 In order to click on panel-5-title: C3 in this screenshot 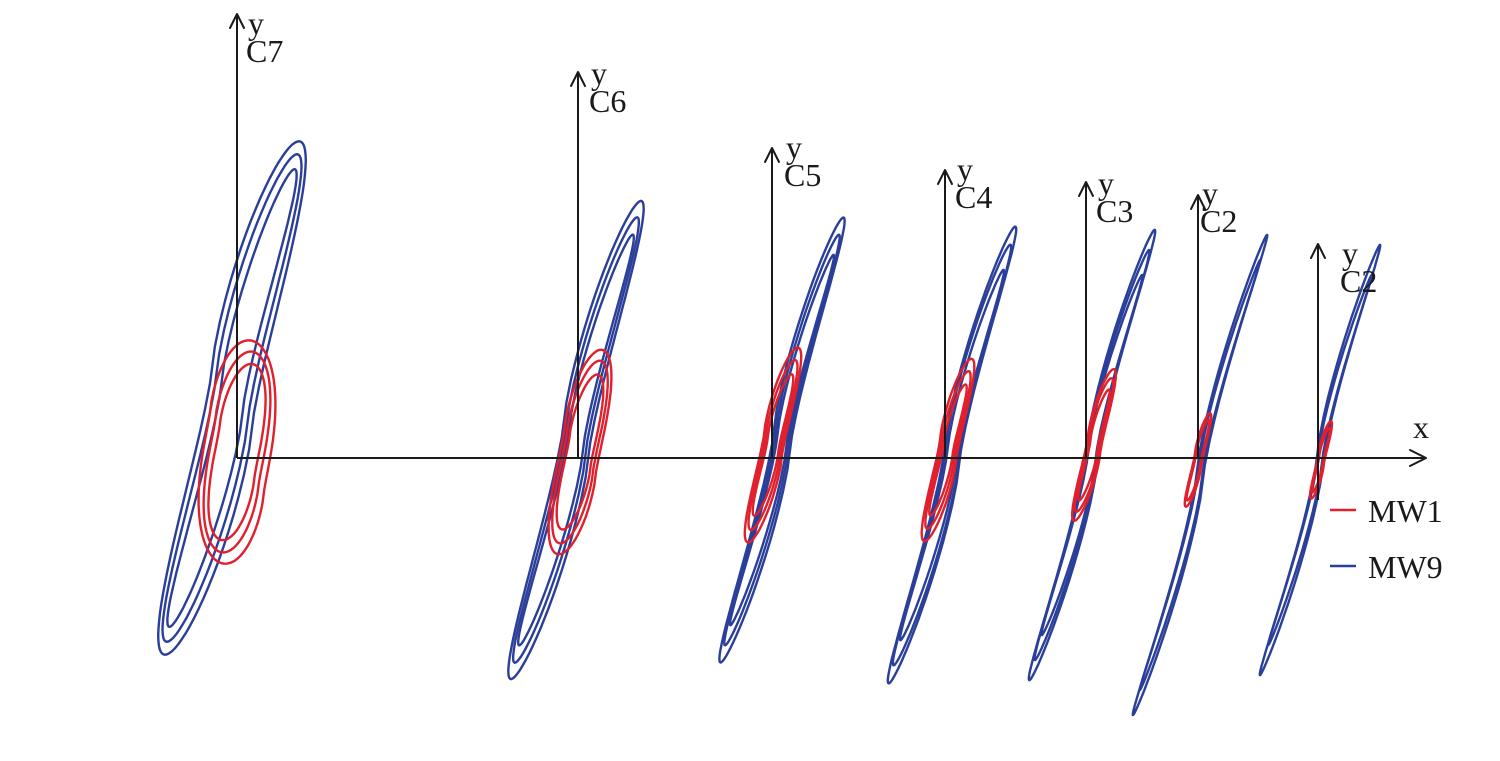, I will do `click(1114, 211)`.